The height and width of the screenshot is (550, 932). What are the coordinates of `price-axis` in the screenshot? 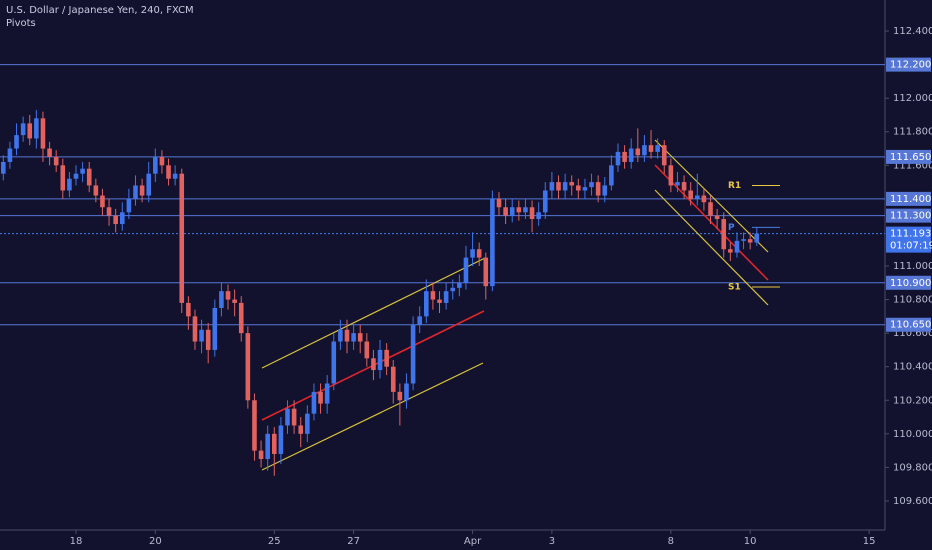 It's located at (908, 275).